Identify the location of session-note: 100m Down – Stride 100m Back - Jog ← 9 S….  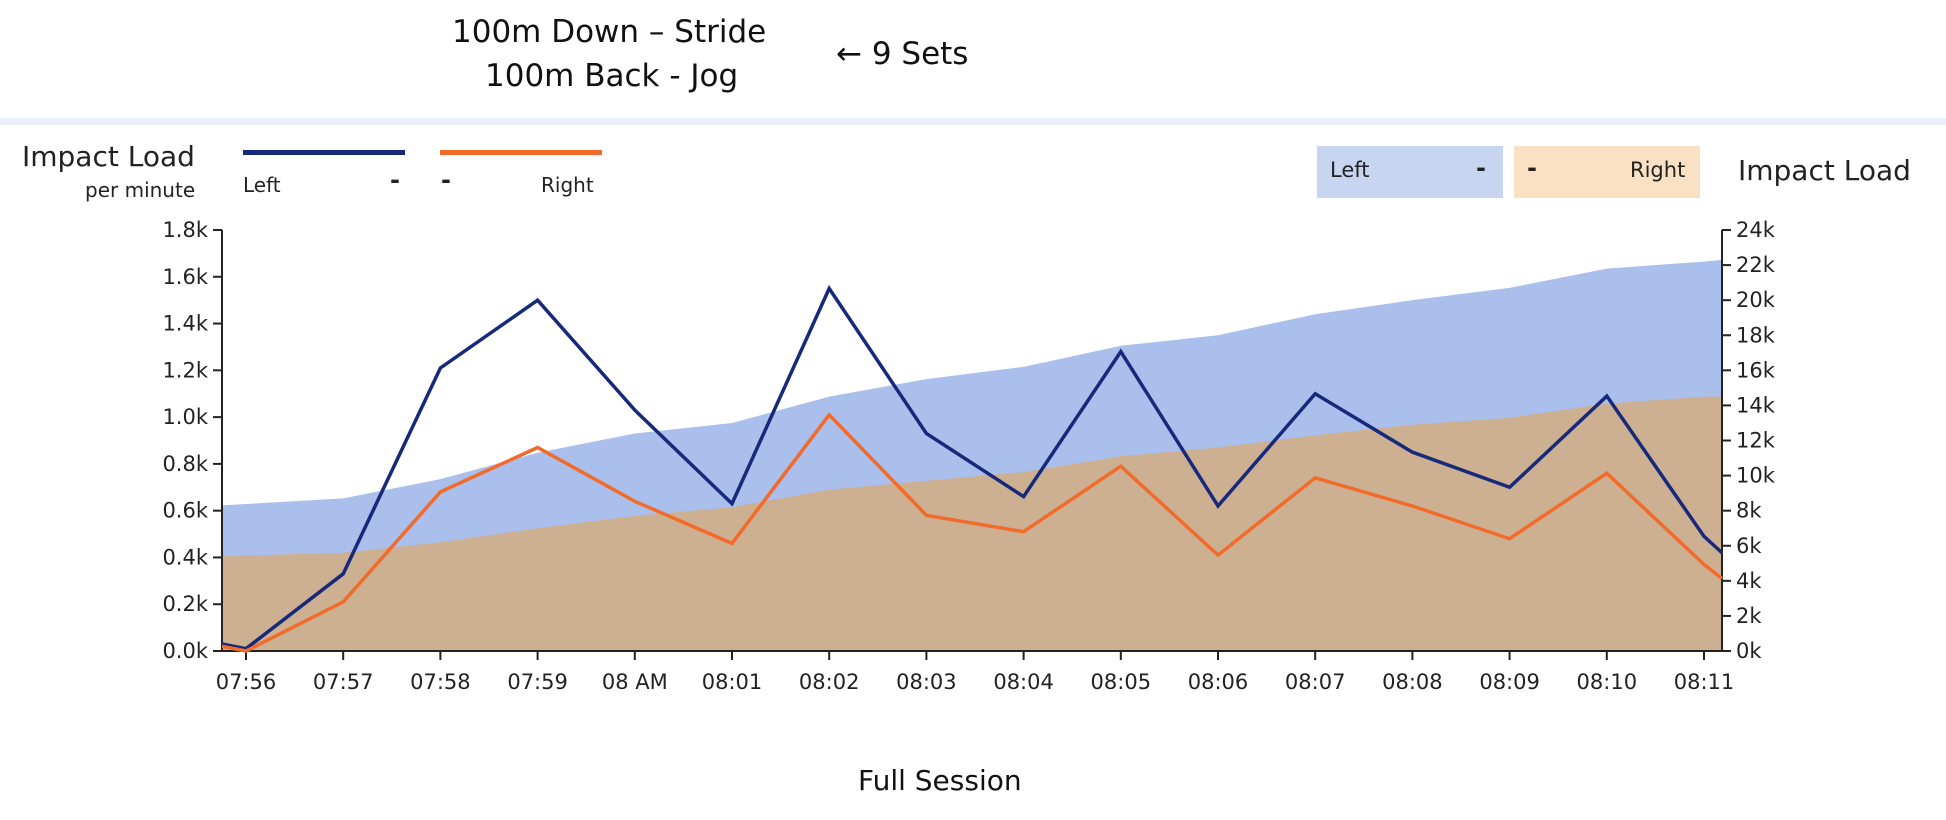
(973, 59).